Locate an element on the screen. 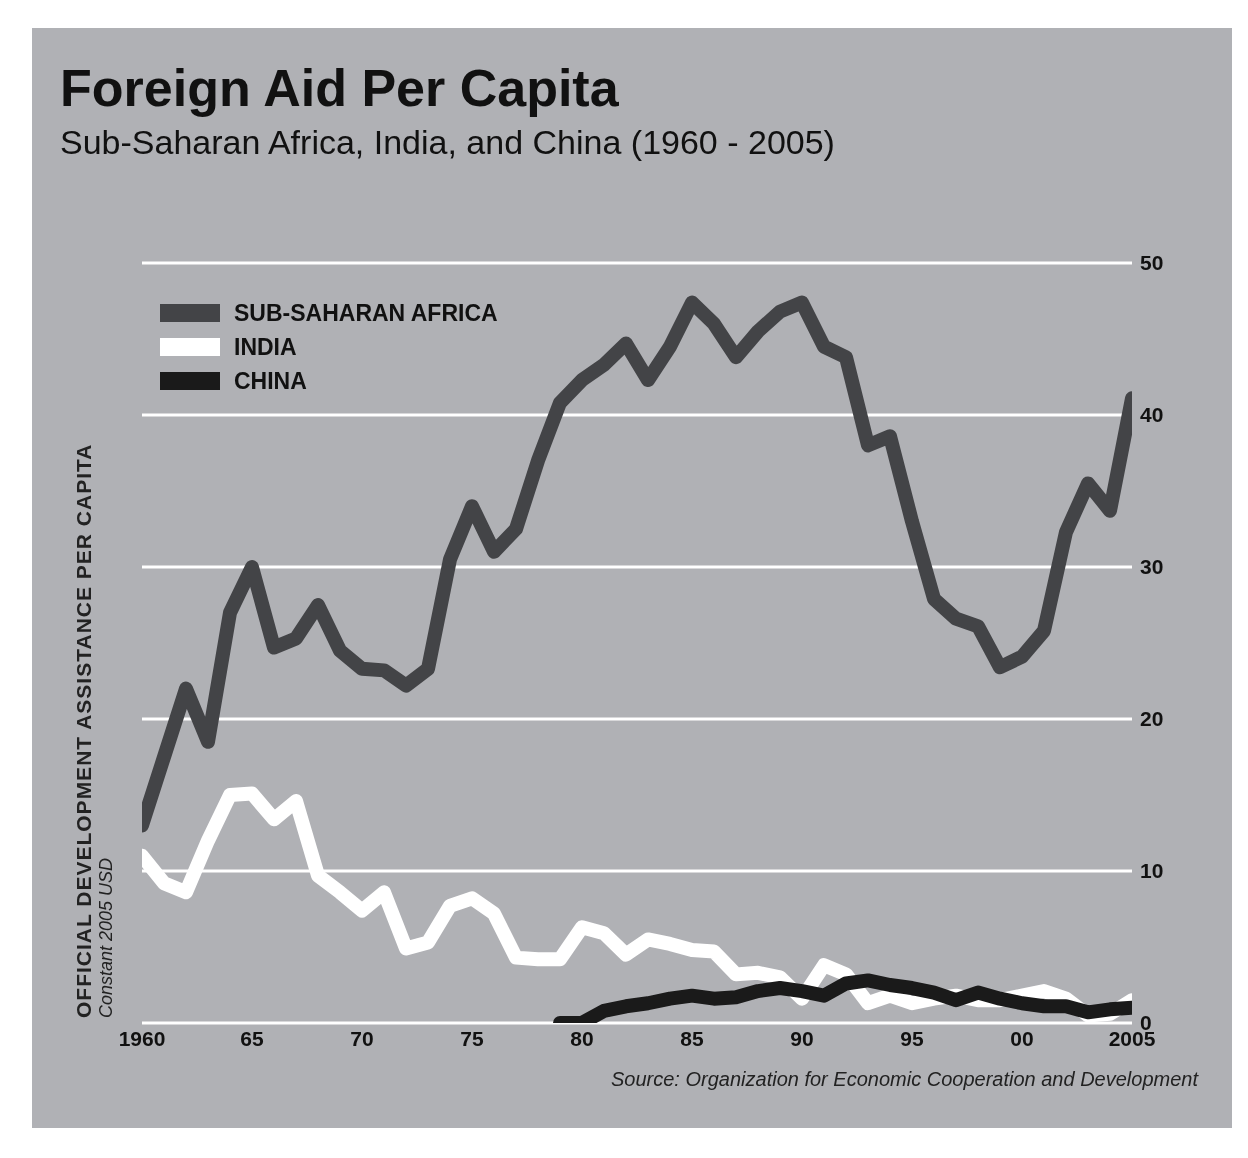  source-note: Source: Organization for Economic Cooperation and Development is located at coordinates (904, 1079).